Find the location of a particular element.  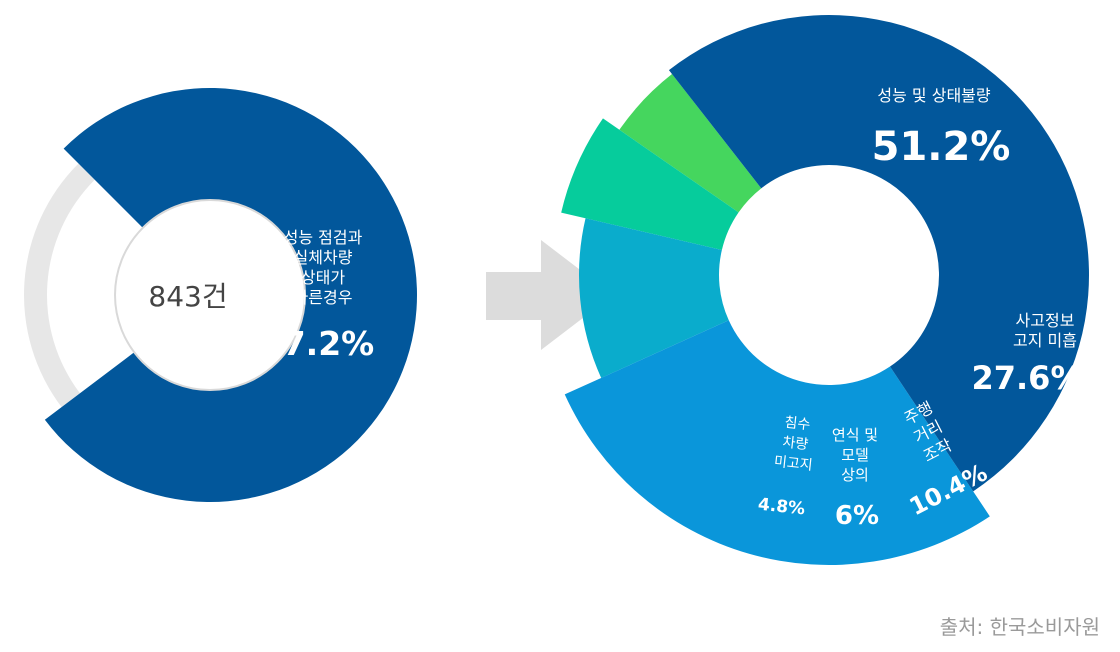

slice-label-line: 사고정보 is located at coordinates (1045, 320).